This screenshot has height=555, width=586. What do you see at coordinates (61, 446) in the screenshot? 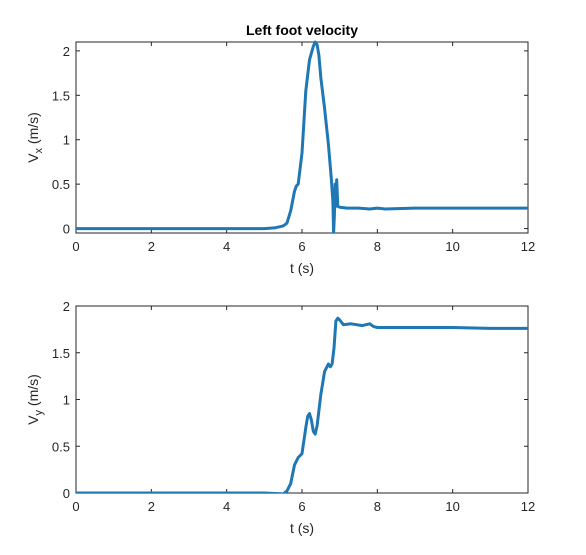
I see `bottom-y-tick-label: 0.5` at bounding box center [61, 446].